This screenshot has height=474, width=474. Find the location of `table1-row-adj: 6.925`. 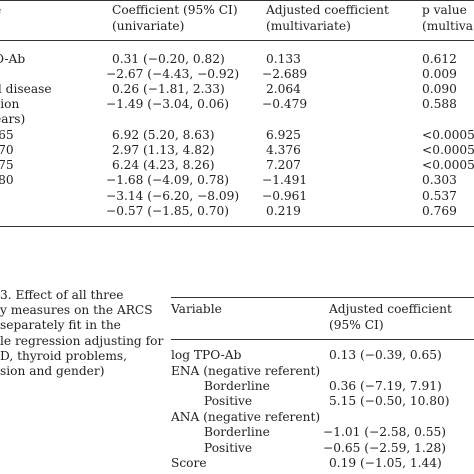

table1-row-adj: 6.925 is located at coordinates (283, 135).